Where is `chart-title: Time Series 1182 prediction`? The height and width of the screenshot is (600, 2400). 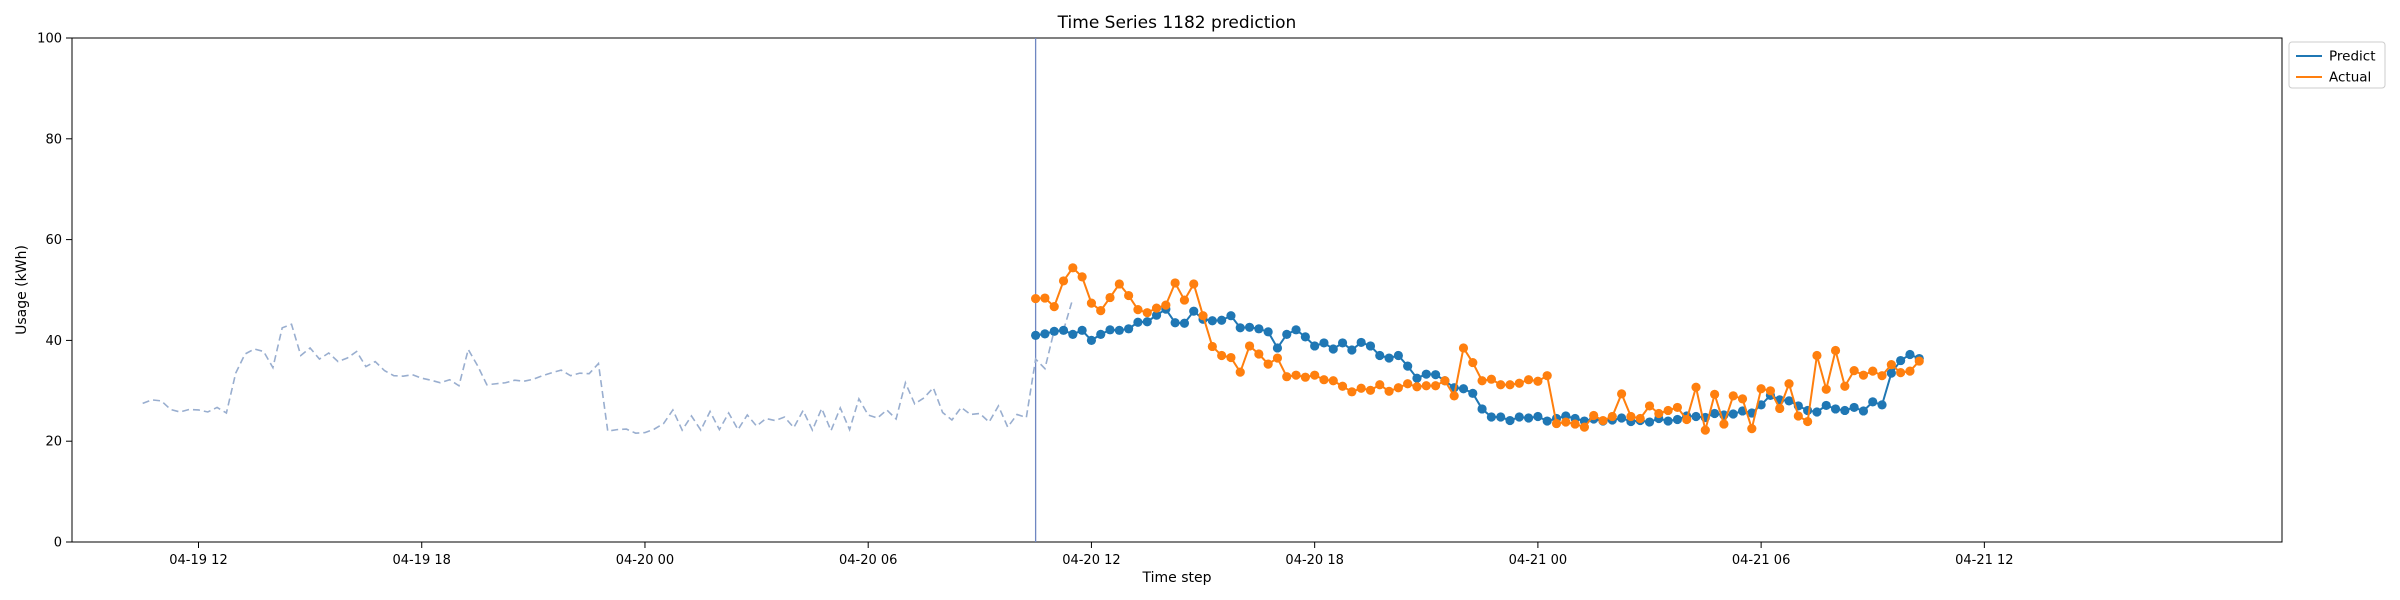 chart-title: Time Series 1182 prediction is located at coordinates (1177, 23).